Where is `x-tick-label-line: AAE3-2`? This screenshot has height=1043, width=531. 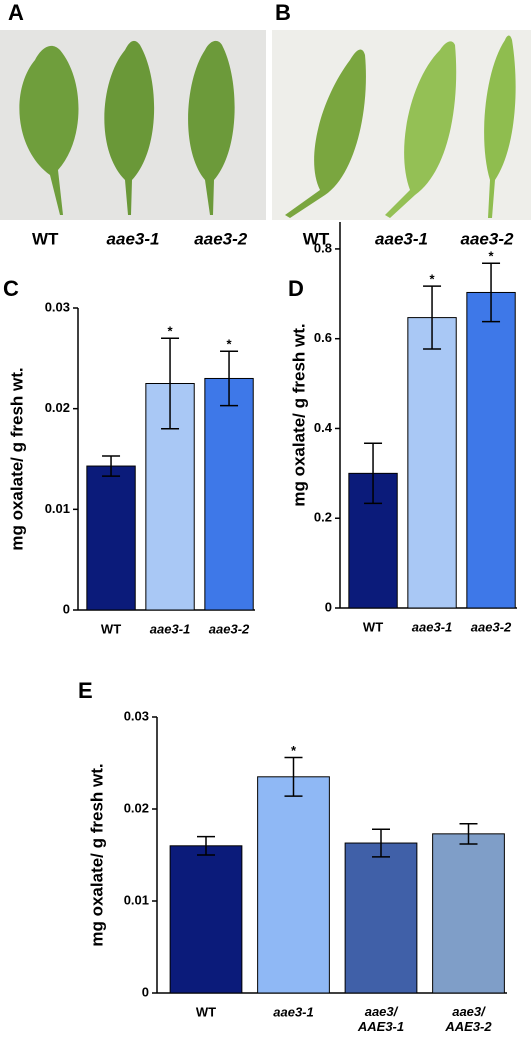 x-tick-label-line: AAE3-2 is located at coordinates (468, 1026).